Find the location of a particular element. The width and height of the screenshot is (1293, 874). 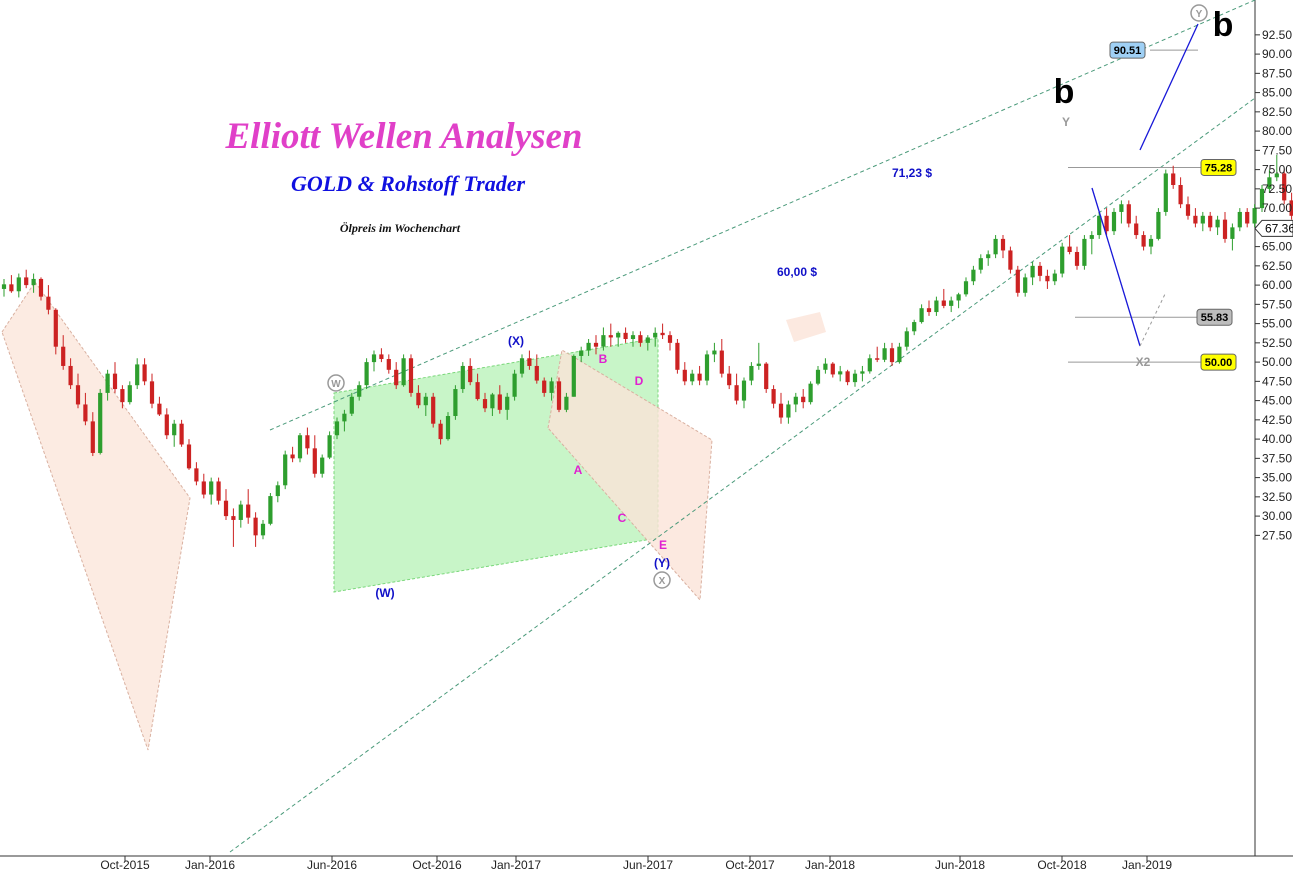

projection-up is located at coordinates (1169, 87).